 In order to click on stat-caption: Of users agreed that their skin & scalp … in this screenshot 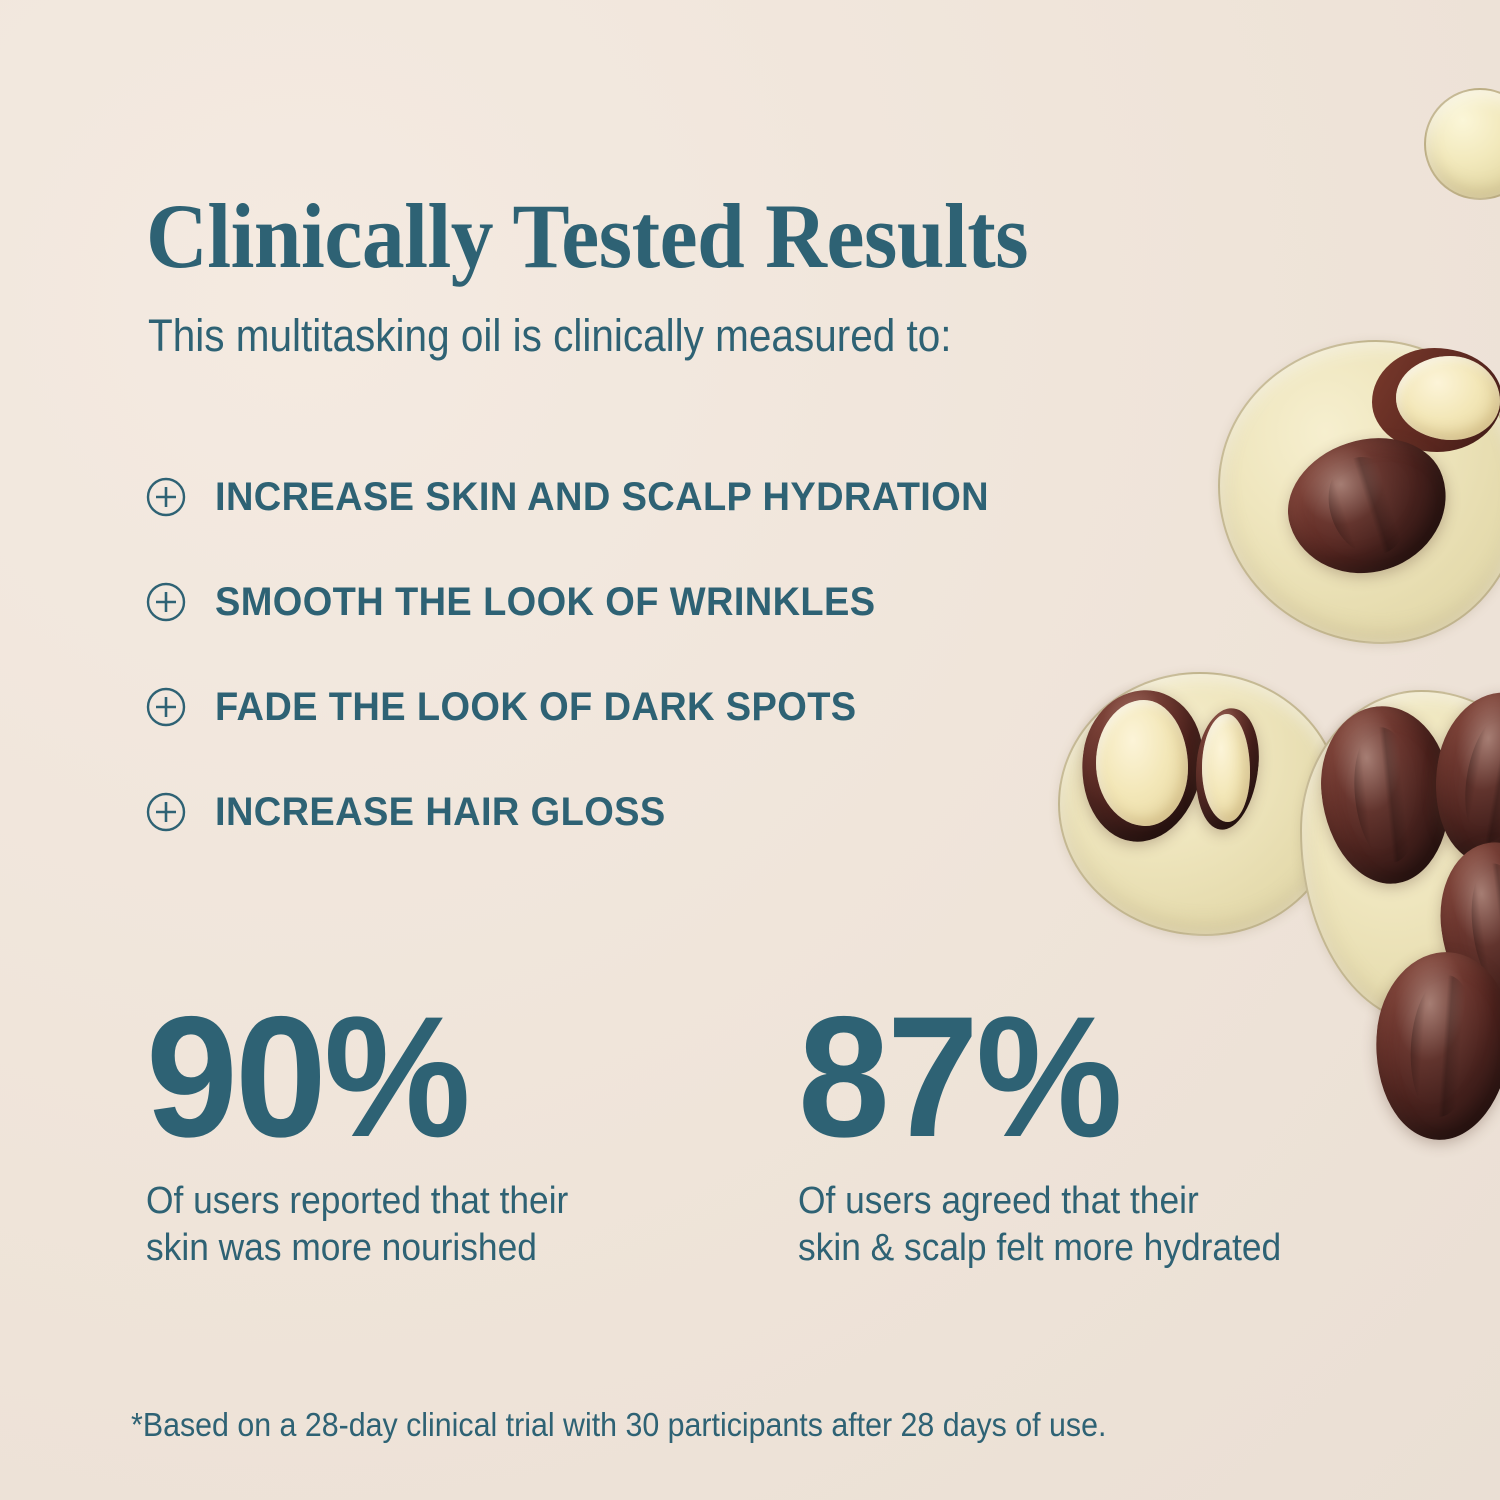, I will do `click(1040, 1224)`.